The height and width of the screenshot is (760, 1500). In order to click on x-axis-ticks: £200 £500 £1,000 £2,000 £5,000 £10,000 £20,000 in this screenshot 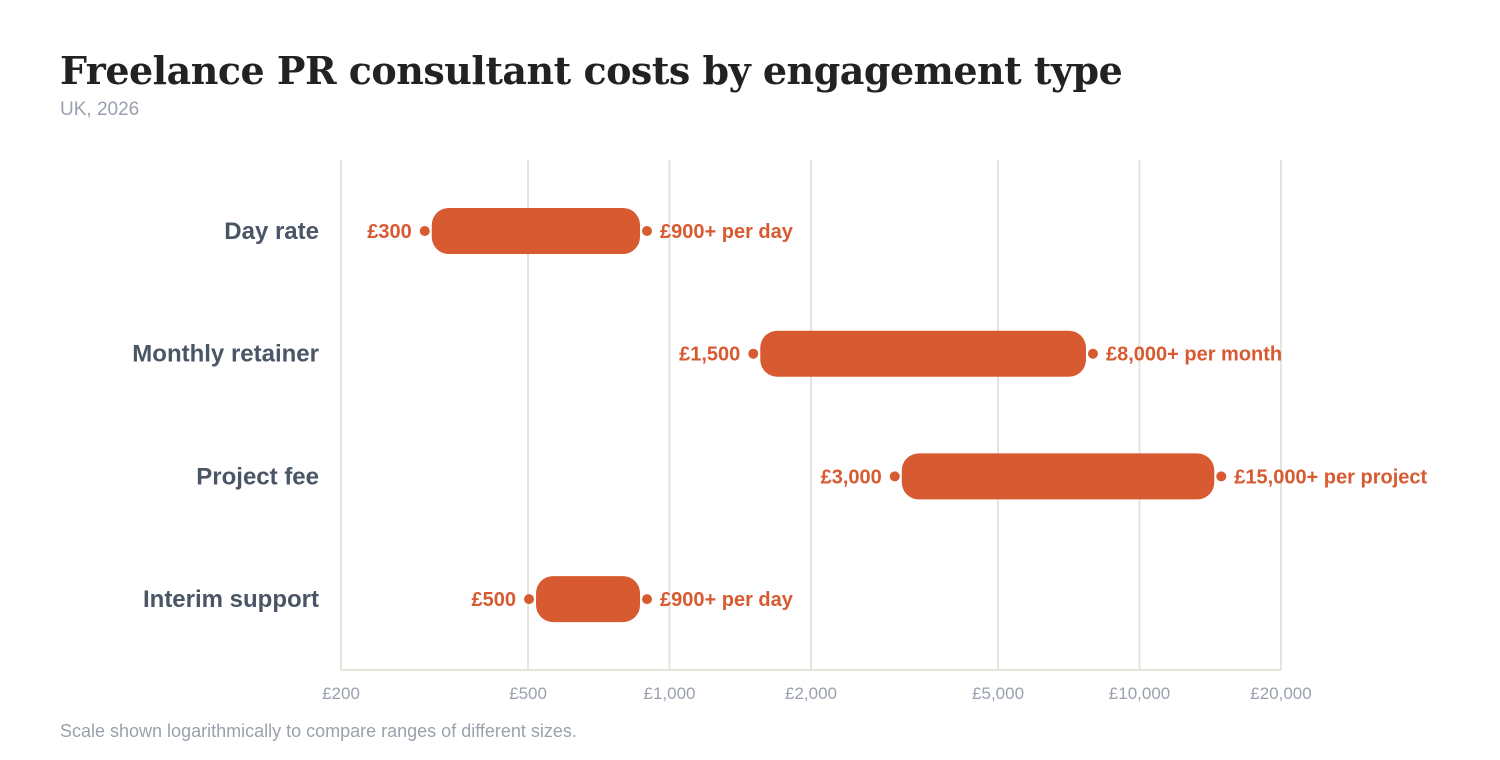, I will do `click(817, 693)`.